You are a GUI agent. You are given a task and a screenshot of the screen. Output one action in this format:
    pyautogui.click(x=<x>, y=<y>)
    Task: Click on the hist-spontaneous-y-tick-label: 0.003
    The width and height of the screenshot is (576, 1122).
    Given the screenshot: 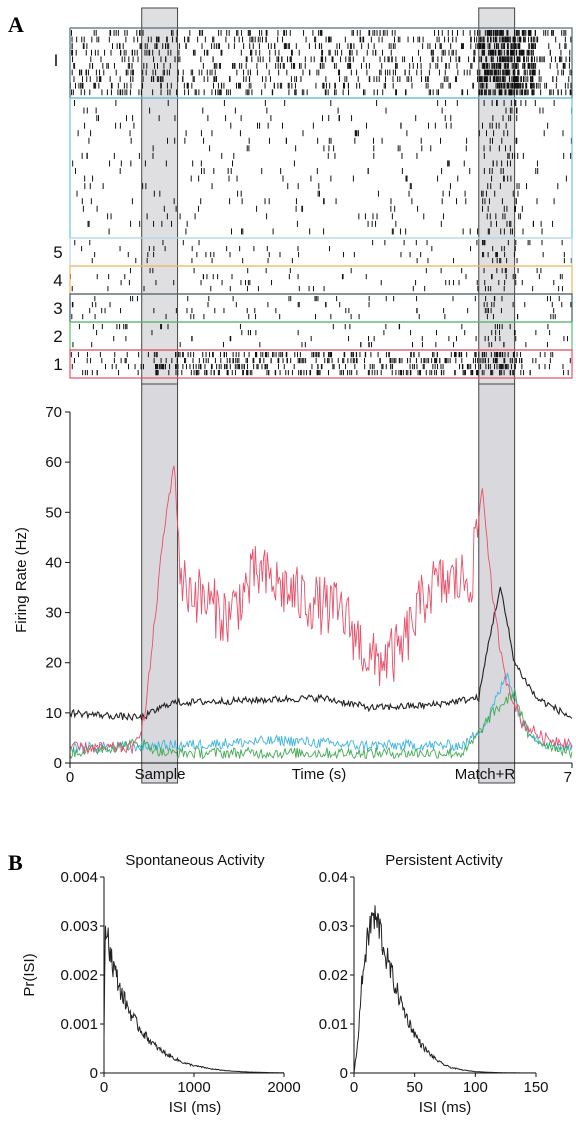 What is the action you would take?
    pyautogui.click(x=79, y=926)
    